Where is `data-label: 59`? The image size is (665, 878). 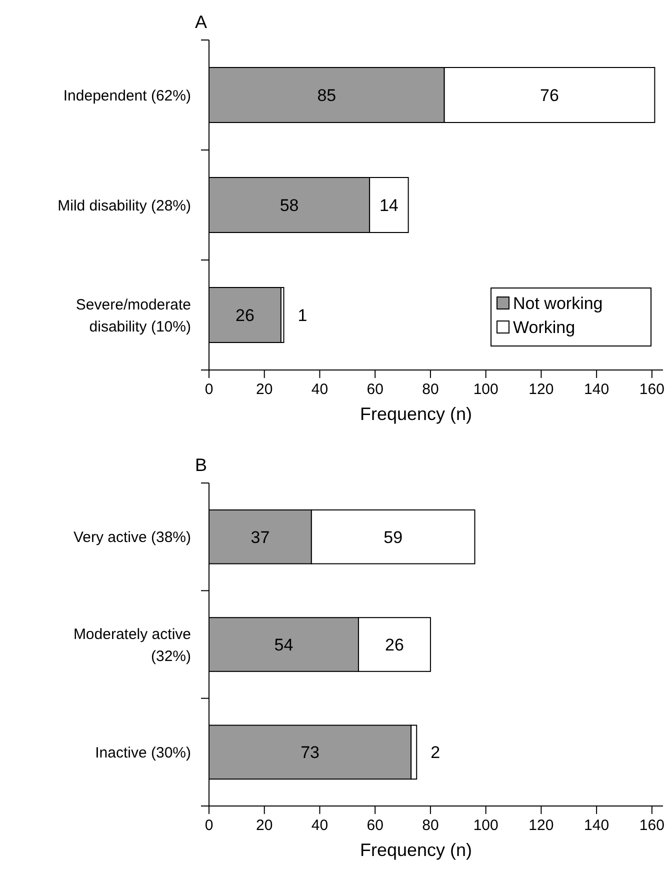
data-label: 59 is located at coordinates (393, 537).